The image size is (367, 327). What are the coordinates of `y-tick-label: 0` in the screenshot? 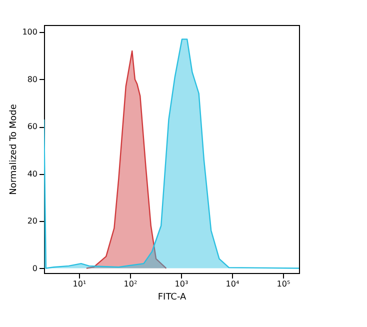 It's located at (35, 268).